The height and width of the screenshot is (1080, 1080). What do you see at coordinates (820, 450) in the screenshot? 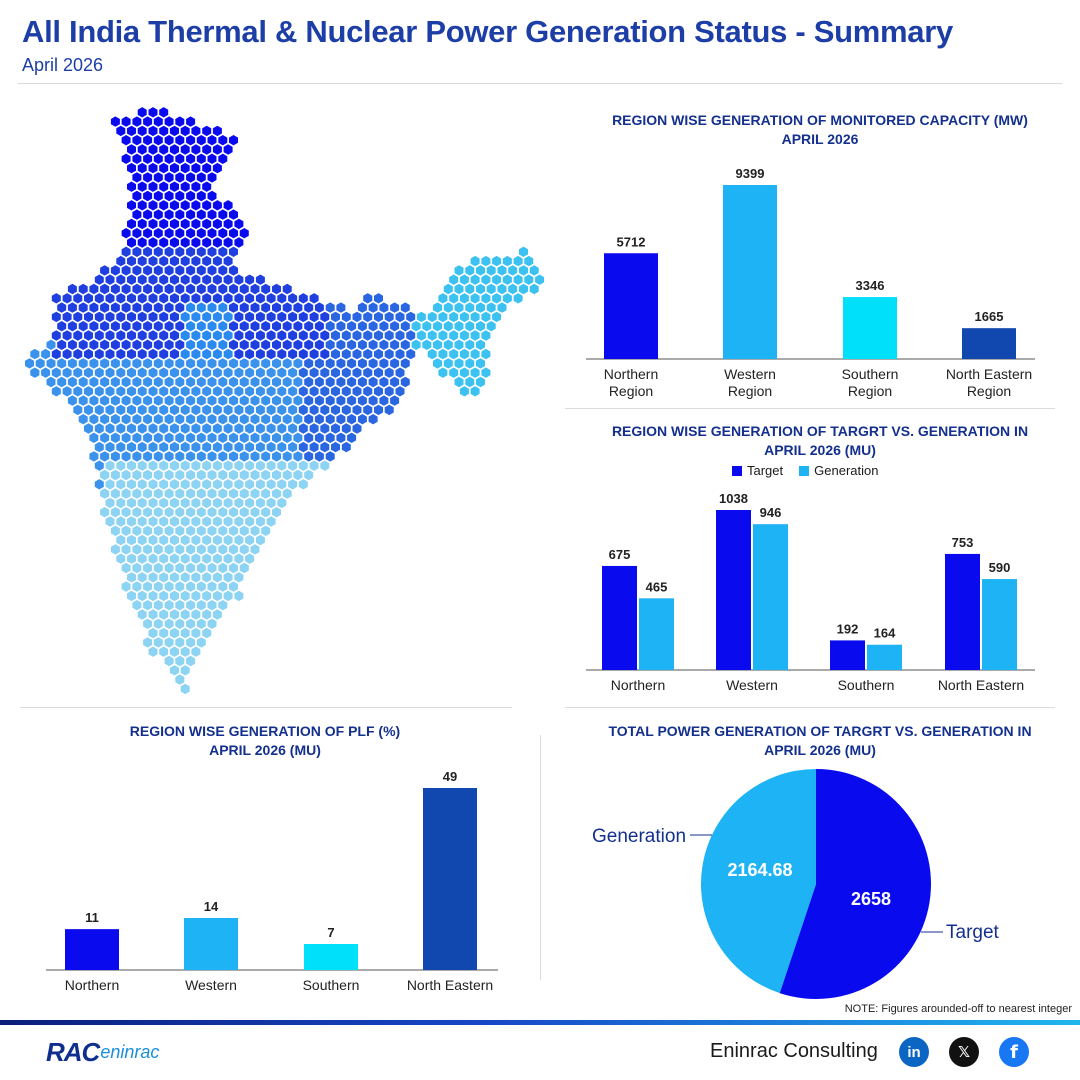
I see `chart2-title-line2: APRIL 2026 (MU)` at bounding box center [820, 450].